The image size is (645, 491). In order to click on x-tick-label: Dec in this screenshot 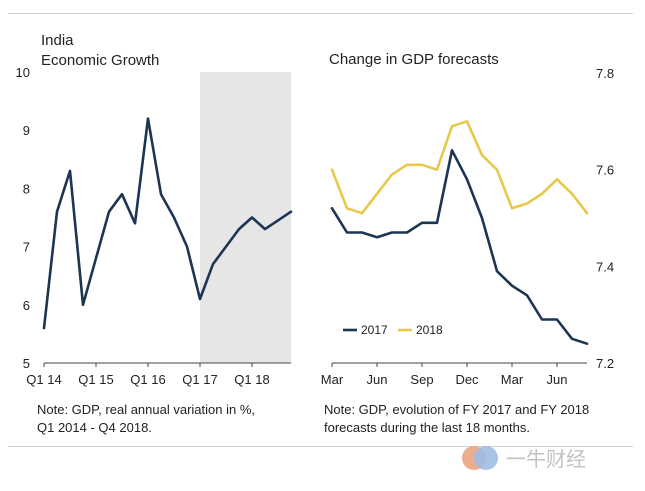, I will do `click(467, 379)`.